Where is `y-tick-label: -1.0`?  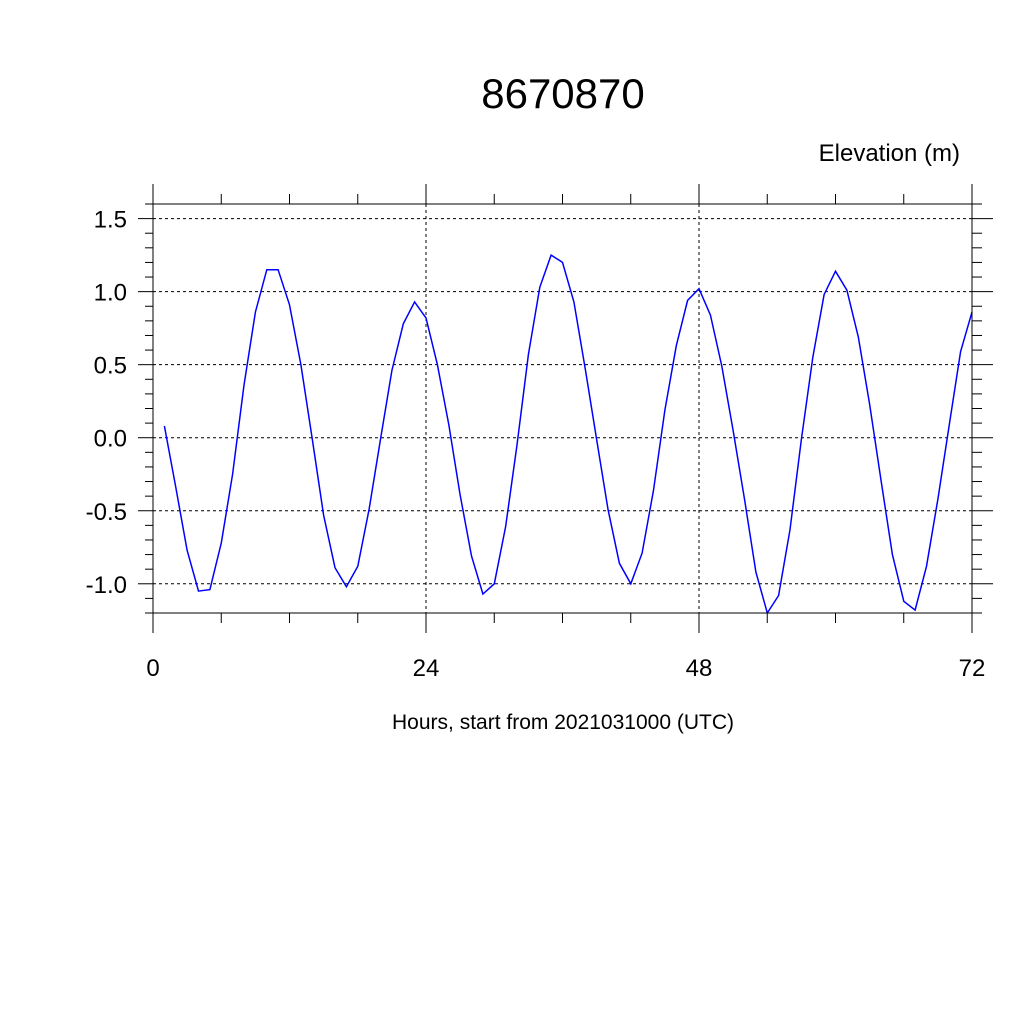 y-tick-label: -1.0 is located at coordinates (106, 585).